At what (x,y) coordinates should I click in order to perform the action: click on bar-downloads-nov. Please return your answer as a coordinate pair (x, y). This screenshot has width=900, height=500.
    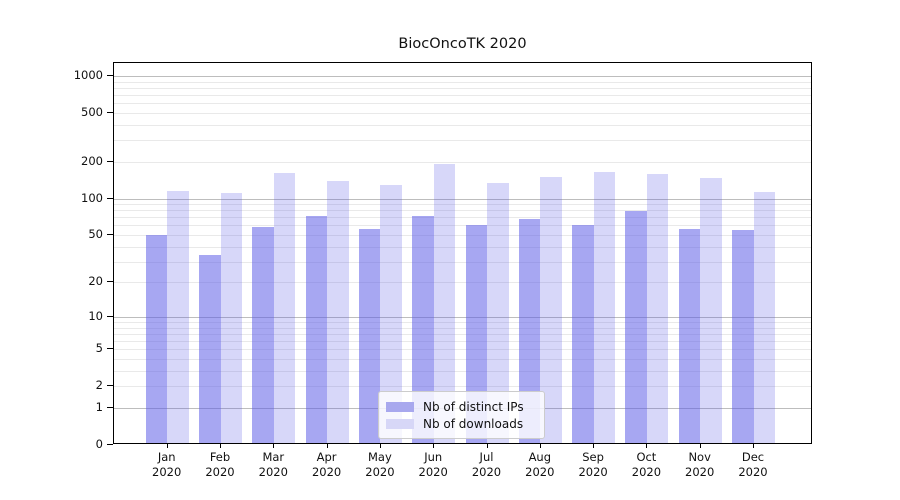
    Looking at the image, I should click on (711, 310).